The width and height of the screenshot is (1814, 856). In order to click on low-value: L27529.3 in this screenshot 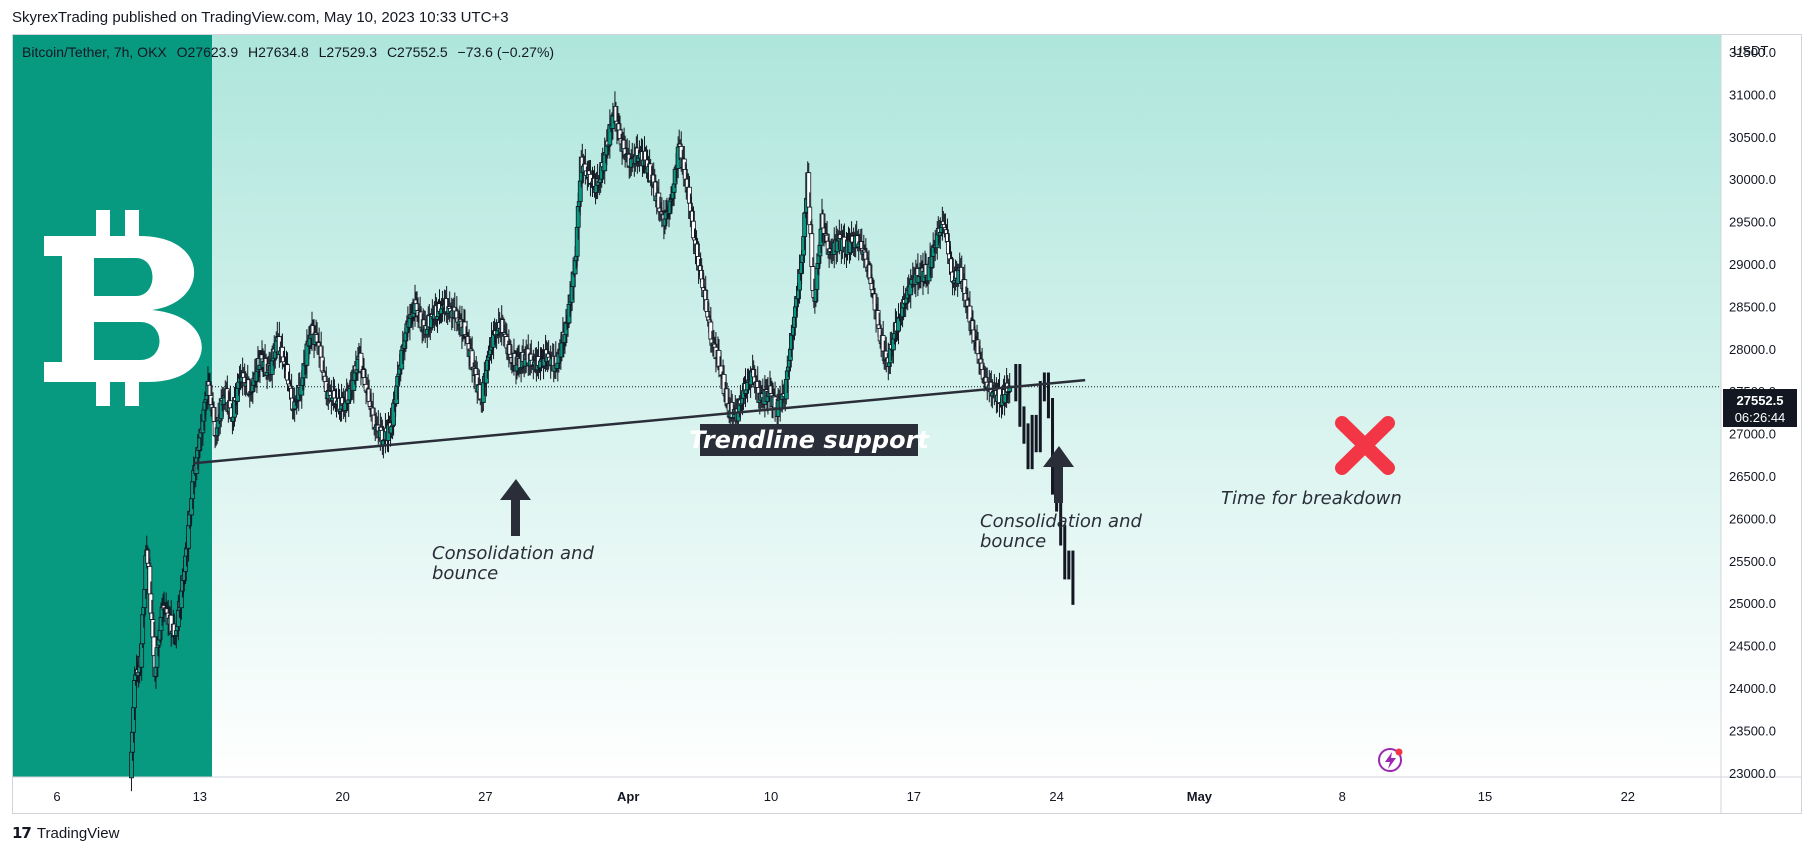, I will do `click(348, 52)`.